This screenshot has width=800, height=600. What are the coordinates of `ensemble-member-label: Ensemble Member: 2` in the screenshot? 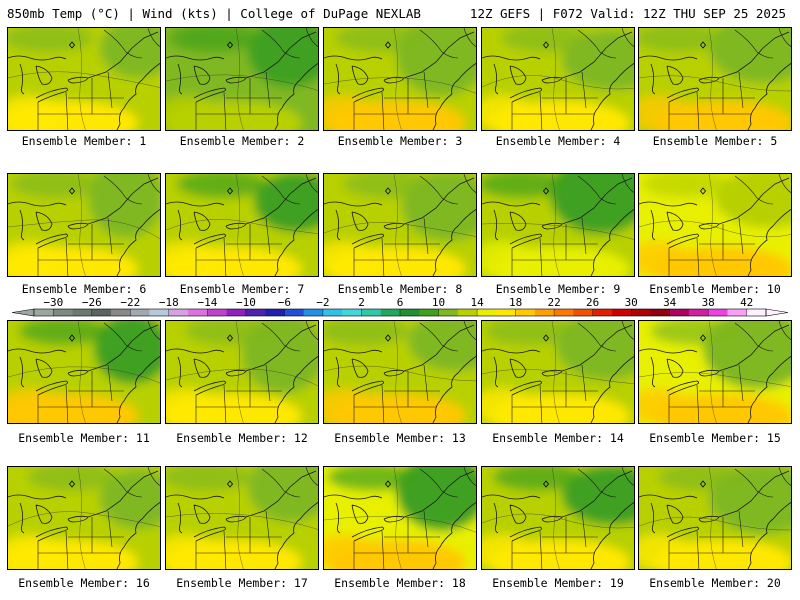 It's located at (242, 141).